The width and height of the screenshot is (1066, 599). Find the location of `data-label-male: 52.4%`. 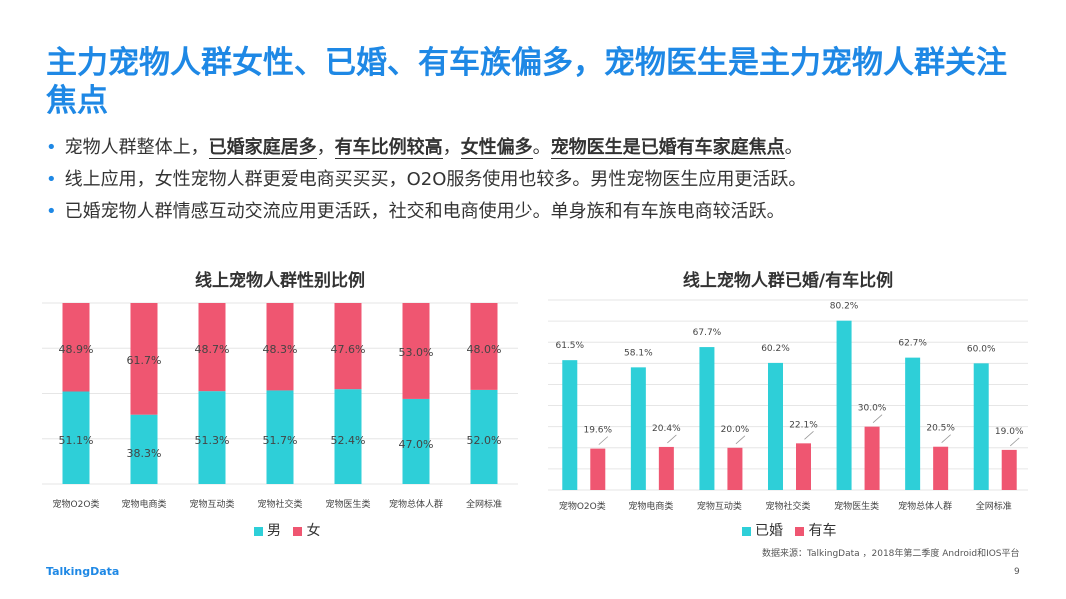

data-label-male: 52.4% is located at coordinates (348, 440).